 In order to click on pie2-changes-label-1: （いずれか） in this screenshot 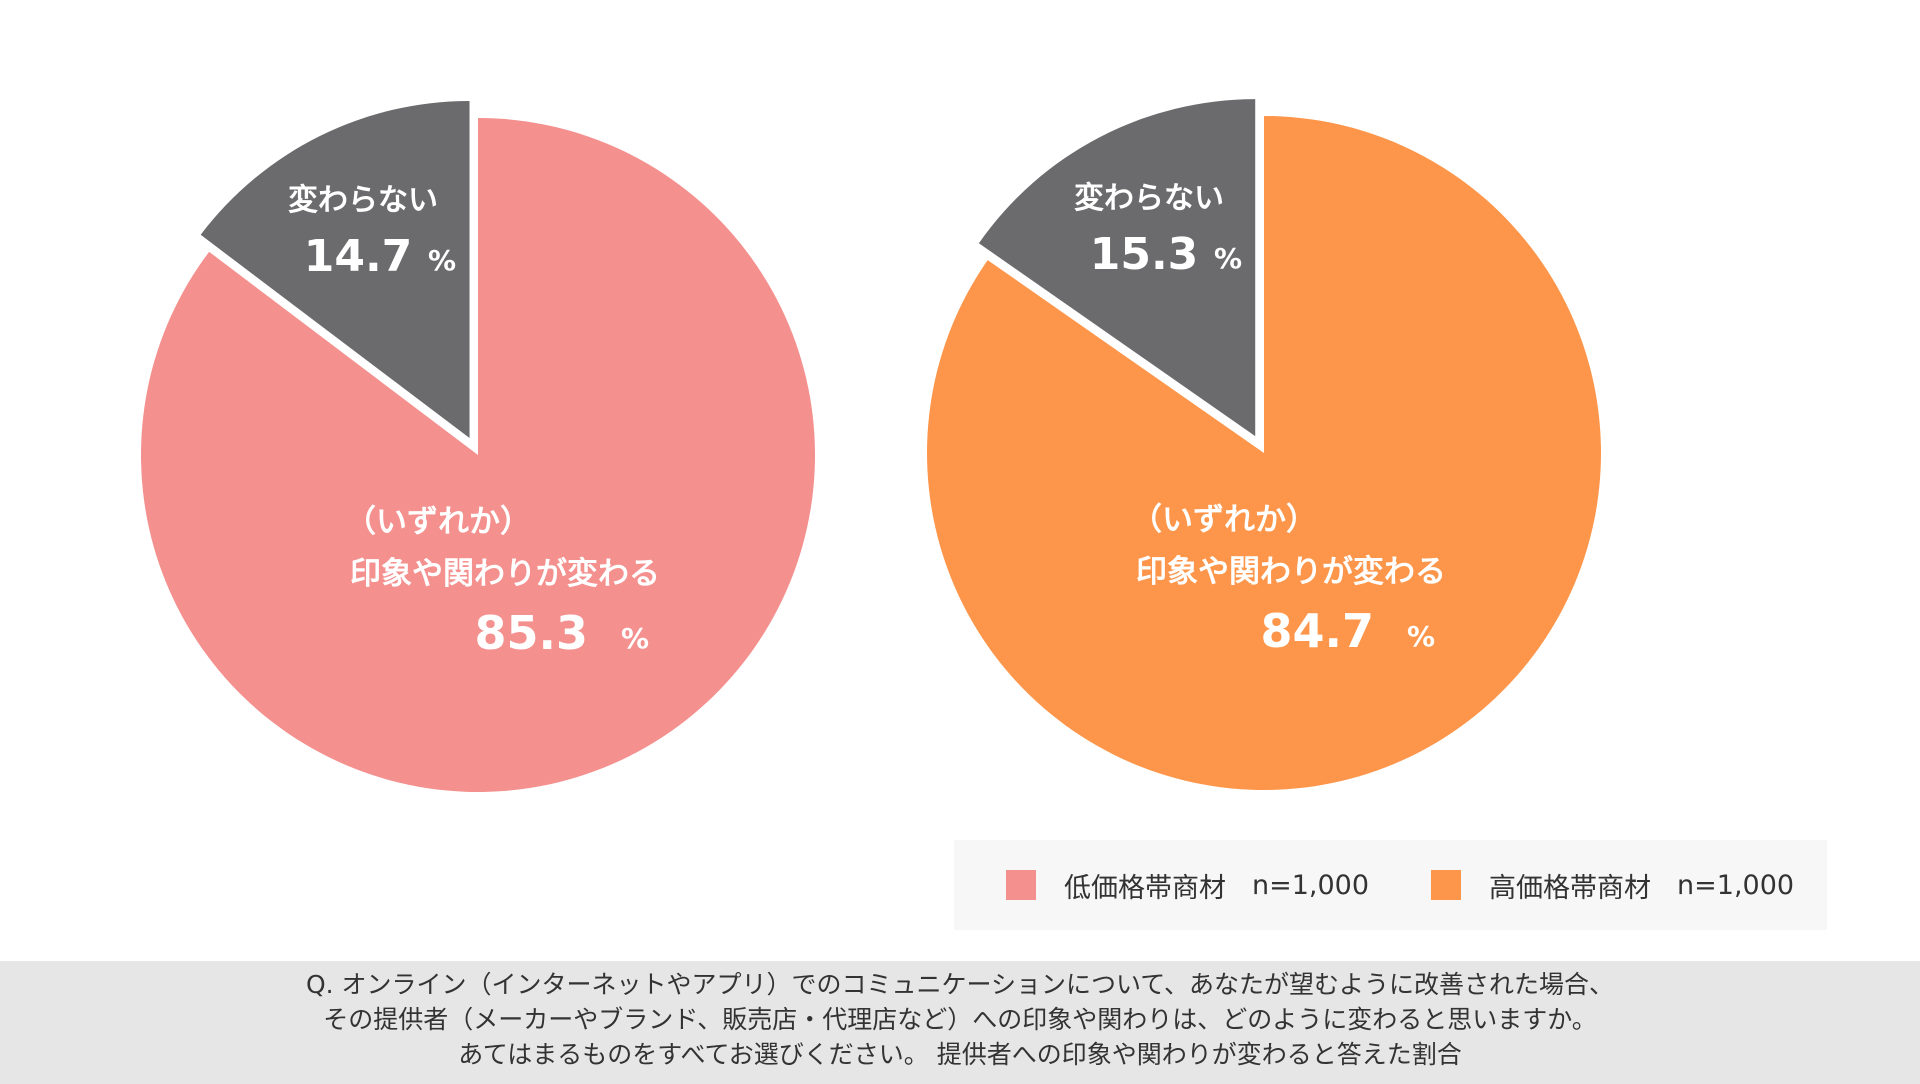, I will do `click(1224, 520)`.